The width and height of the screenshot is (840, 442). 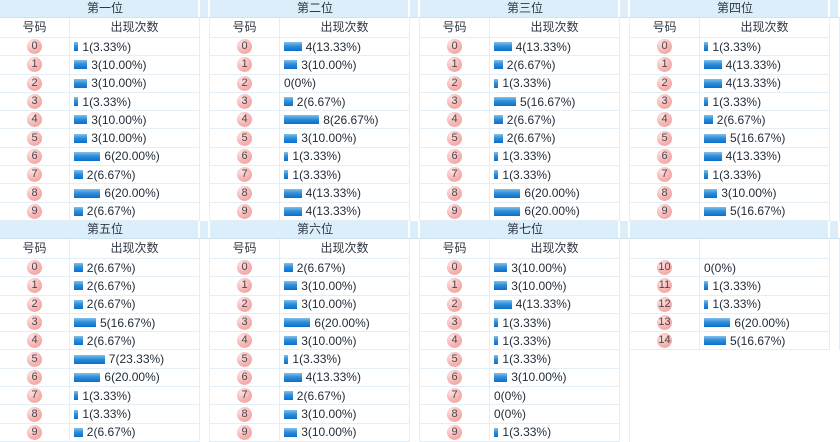 I want to click on frequency-row: 2 3(10.00%), so click(x=315, y=304).